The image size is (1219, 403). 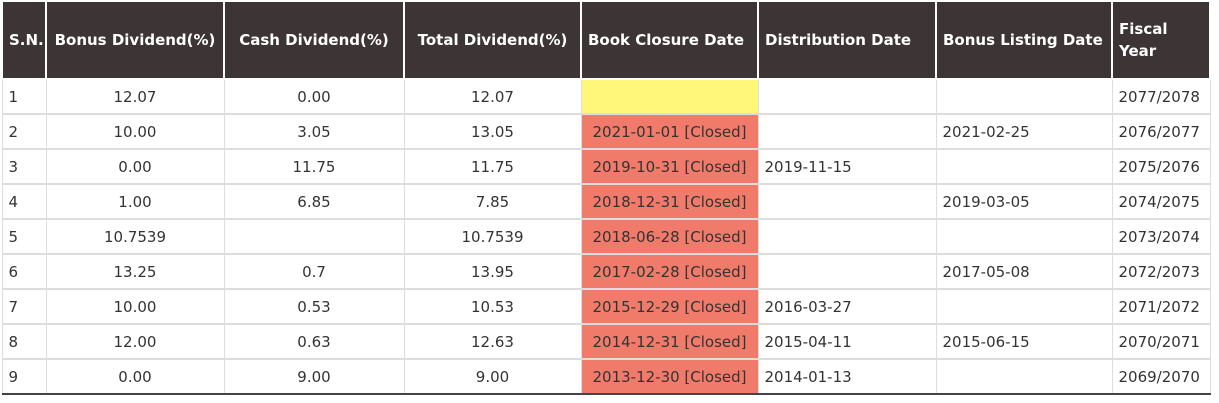 I want to click on cell-bonus-listing-date: 2019-03-05, so click(x=1024, y=201).